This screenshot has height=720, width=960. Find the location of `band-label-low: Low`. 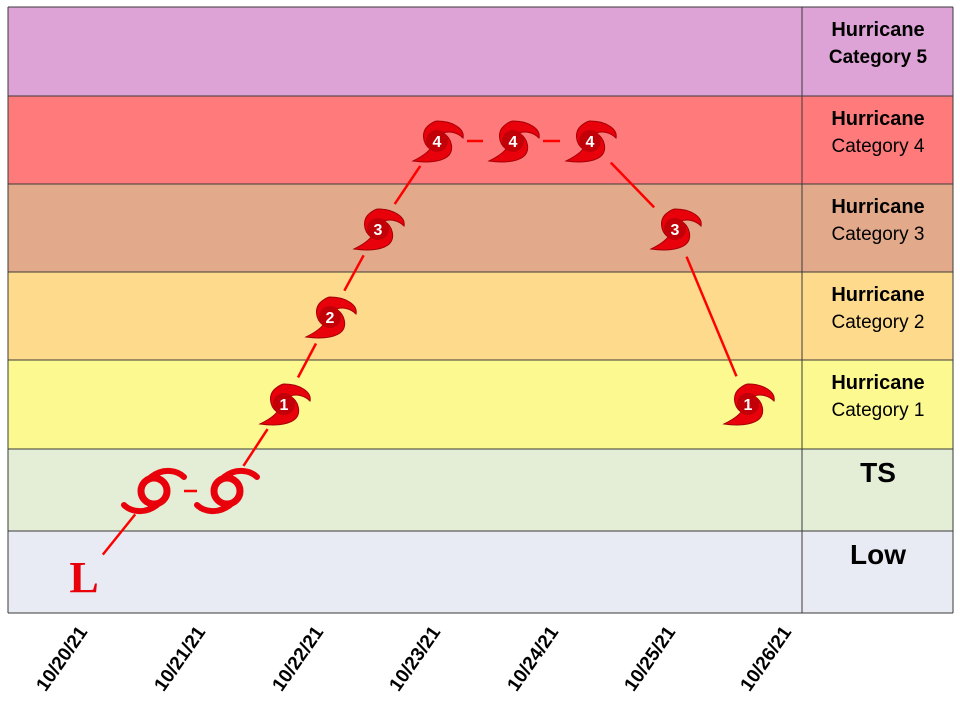

band-label-low: Low is located at coordinates (878, 555).